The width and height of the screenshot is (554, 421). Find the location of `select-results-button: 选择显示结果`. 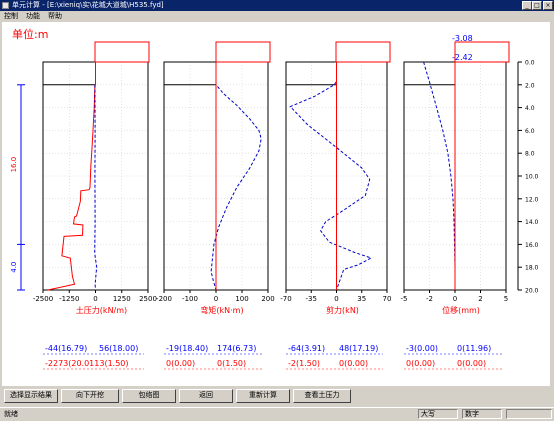

select-results-button: 选择显示结果 is located at coordinates (31, 396).